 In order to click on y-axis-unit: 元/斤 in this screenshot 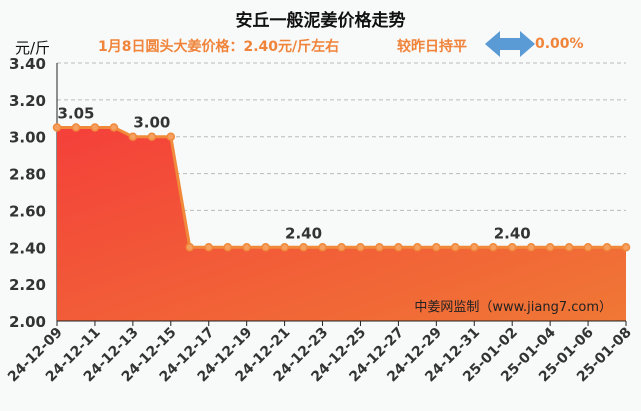, I will do `click(33, 48)`.